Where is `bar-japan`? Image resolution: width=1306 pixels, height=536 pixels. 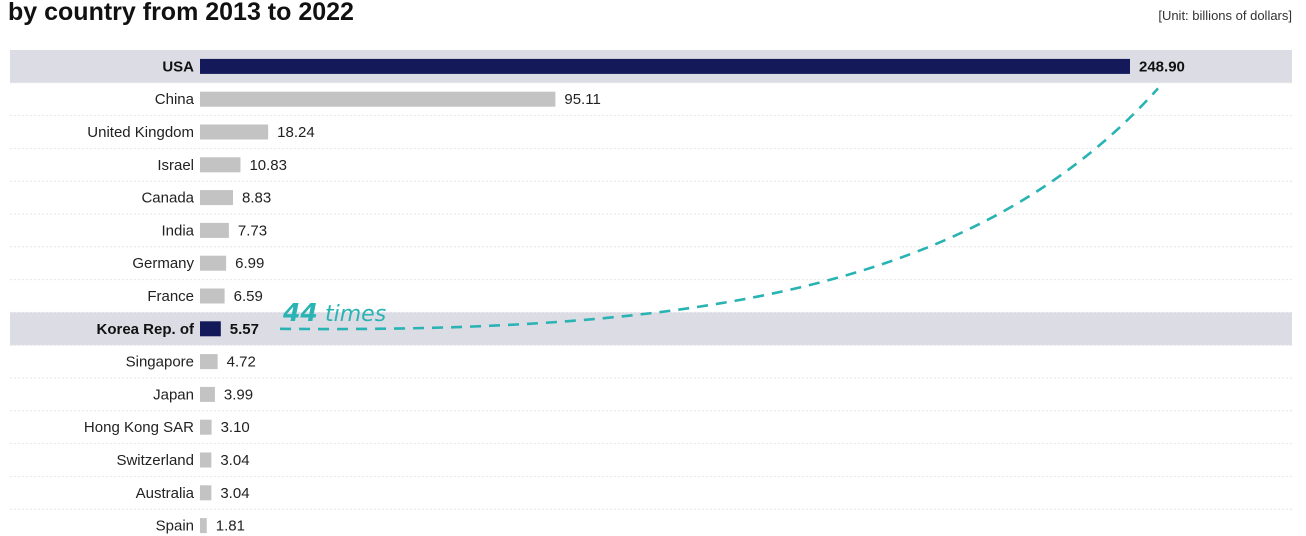
bar-japan is located at coordinates (207, 394).